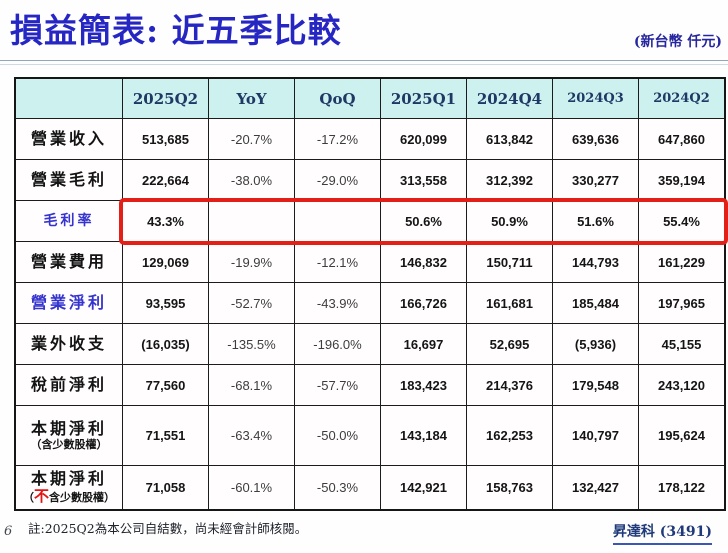 Image resolution: width=728 pixels, height=553 pixels. Describe the element at coordinates (423, 98) in the screenshot. I see `column-header: 2025Q1` at that location.